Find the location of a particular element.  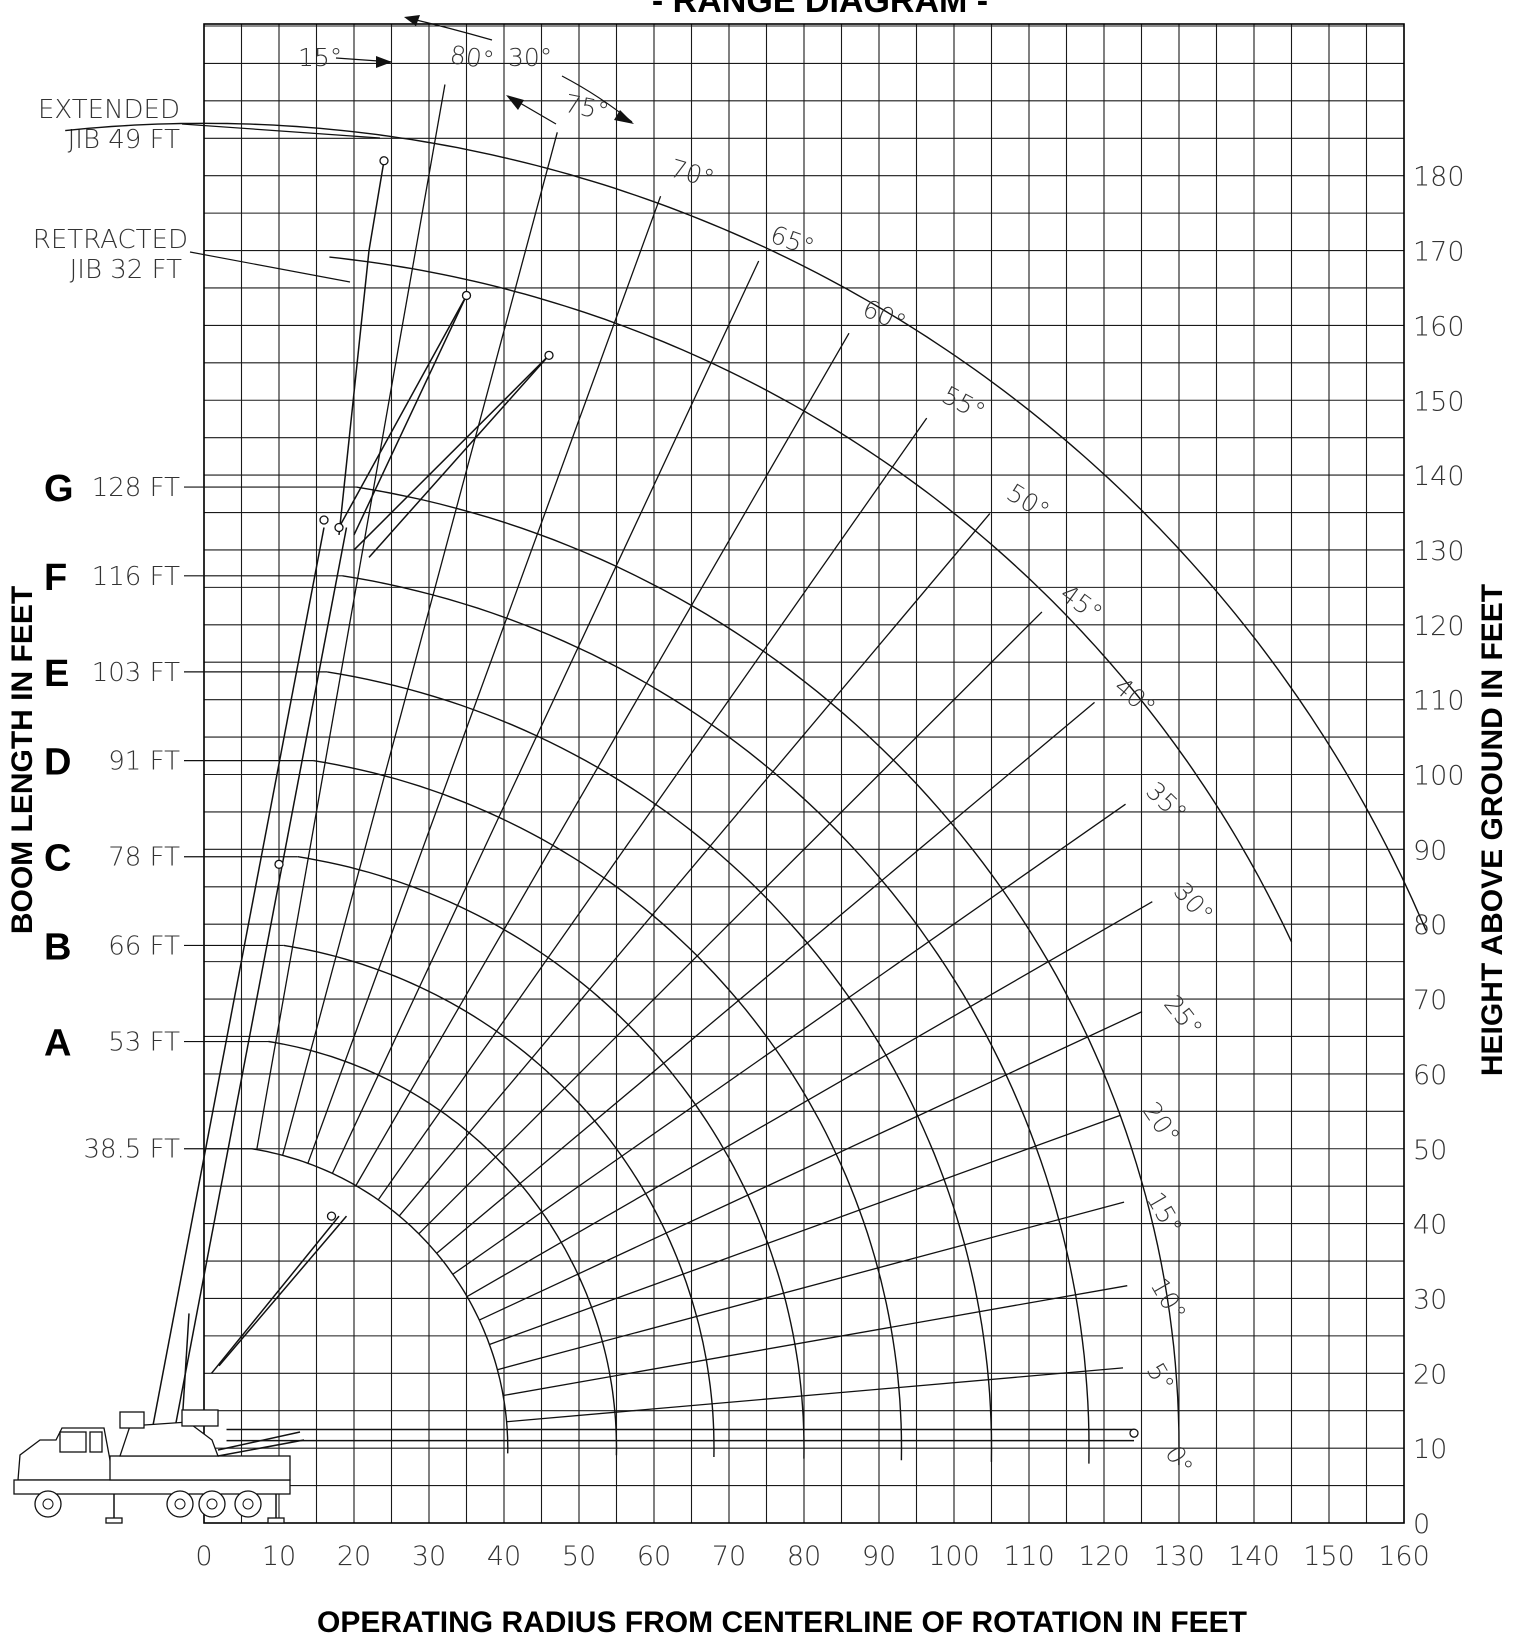

jib-offset-indicators: 15° 30° is located at coordinates (466, 70).